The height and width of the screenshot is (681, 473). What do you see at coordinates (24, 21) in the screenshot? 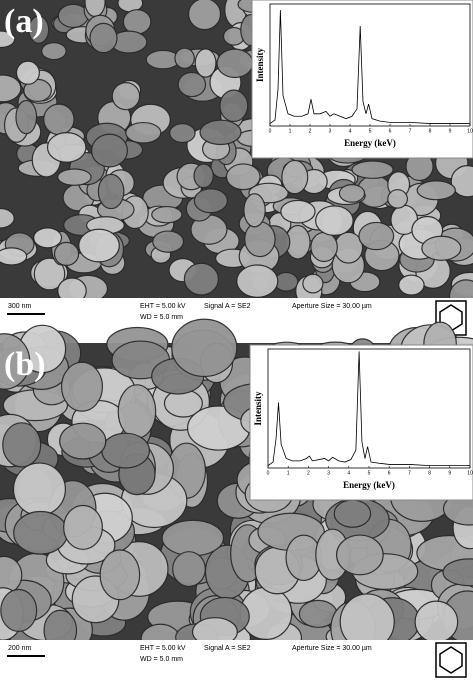
I see `panel-label: (a)` at bounding box center [24, 21].